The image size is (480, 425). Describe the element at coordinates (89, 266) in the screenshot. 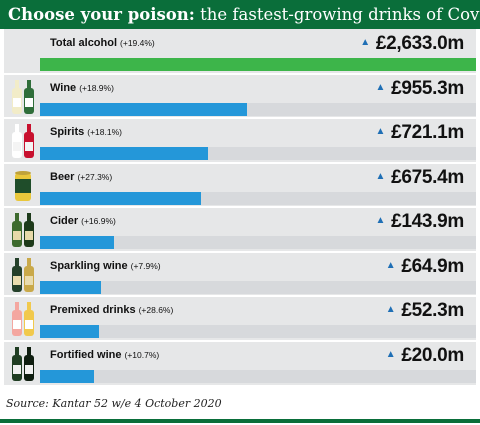

I see `category-name: Sparkling wine` at that location.